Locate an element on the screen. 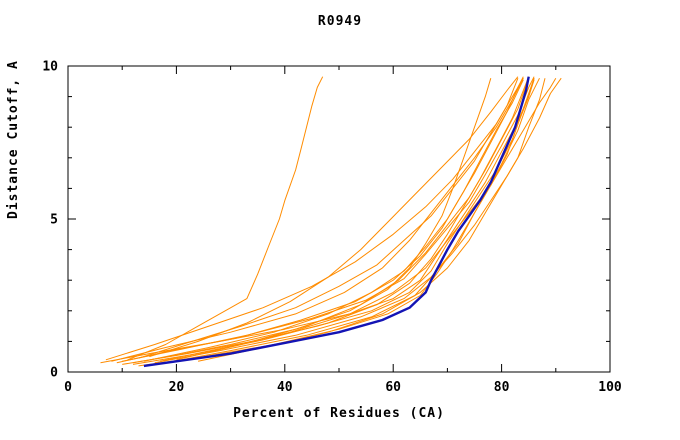 The height and width of the screenshot is (440, 680). x-tick-label: 20 is located at coordinates (177, 387).